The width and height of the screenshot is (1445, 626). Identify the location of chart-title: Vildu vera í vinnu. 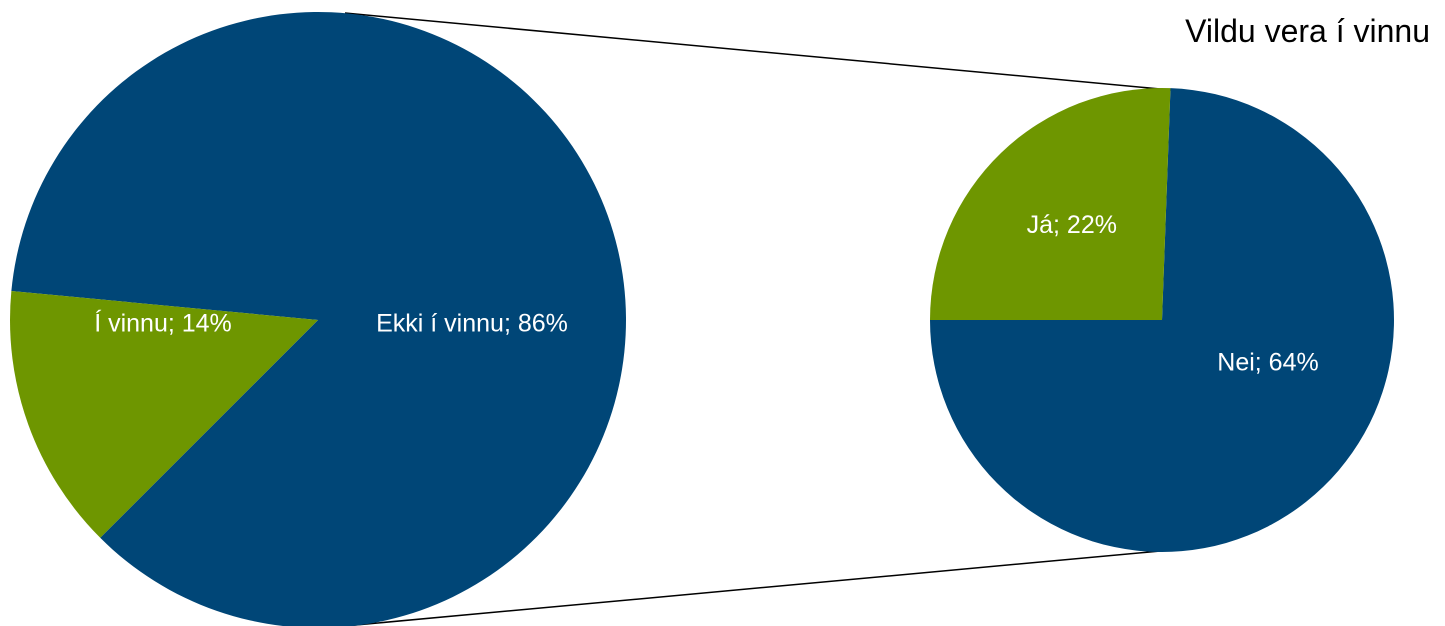
(1307, 31).